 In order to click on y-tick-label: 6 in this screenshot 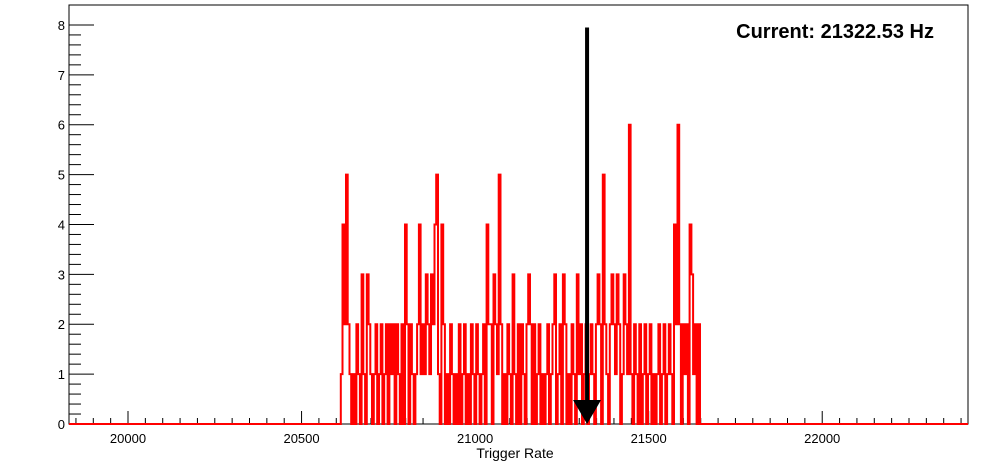, I will do `click(61, 125)`.